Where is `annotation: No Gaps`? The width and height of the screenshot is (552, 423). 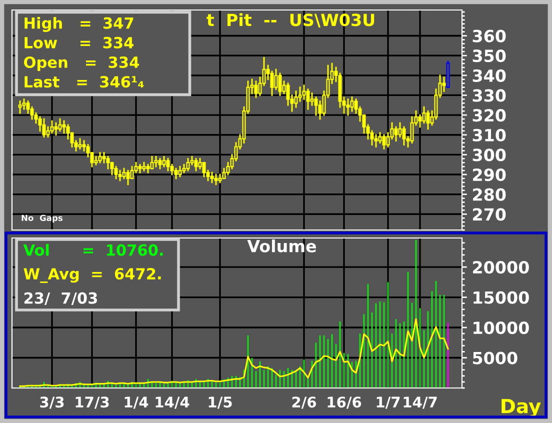
annotation: No Gaps is located at coordinates (42, 218).